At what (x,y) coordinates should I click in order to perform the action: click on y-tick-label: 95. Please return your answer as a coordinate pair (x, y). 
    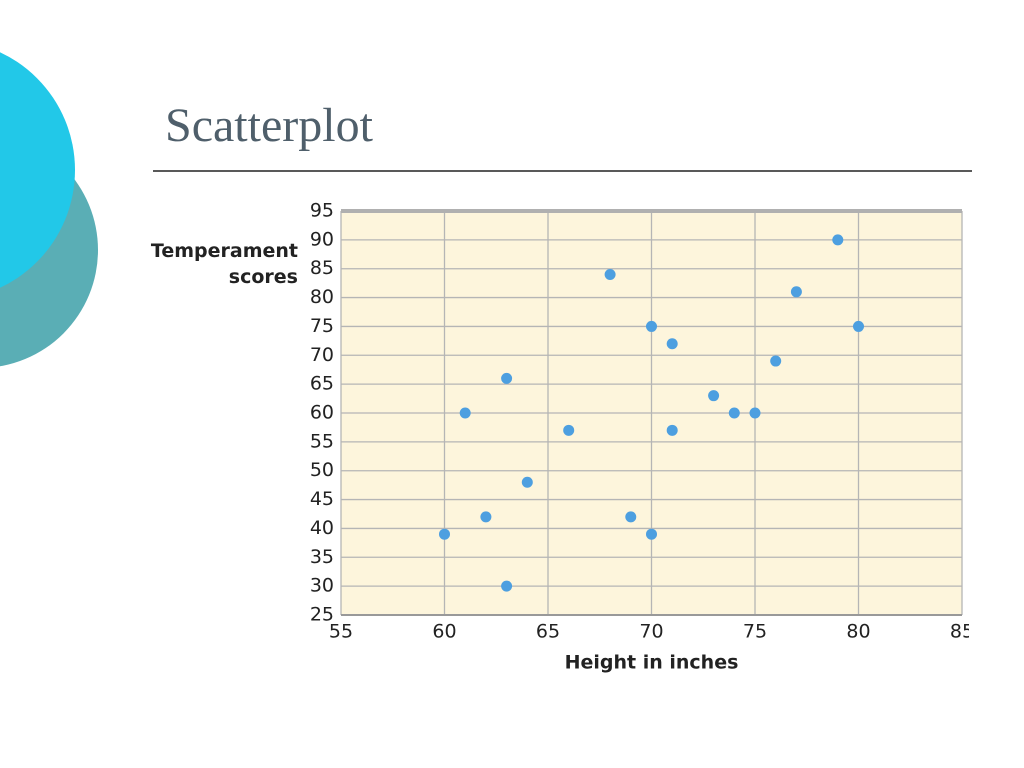
    Looking at the image, I should click on (322, 211).